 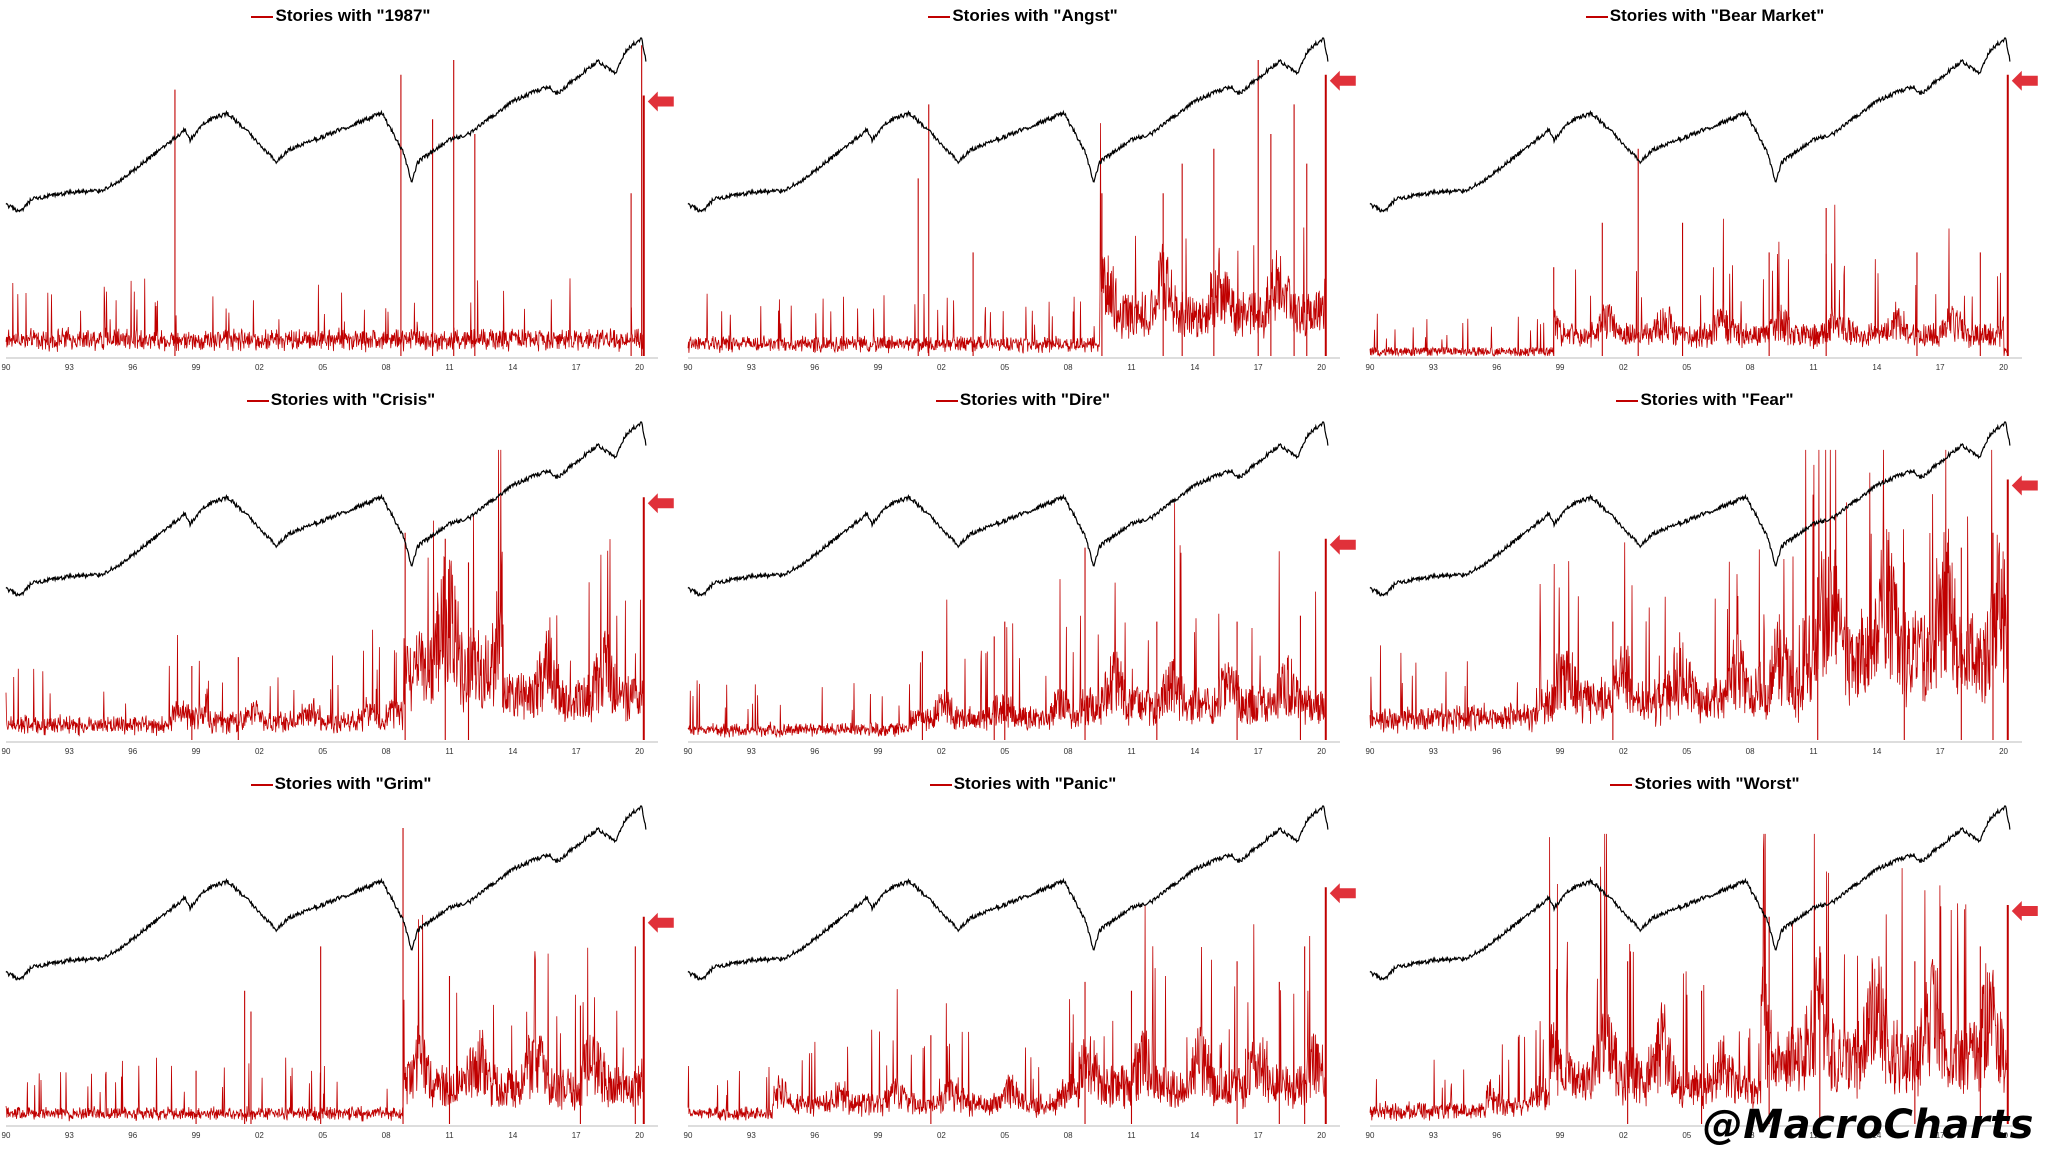 I want to click on chart-title-text: Stories with "Angst", so click(x=1035, y=15).